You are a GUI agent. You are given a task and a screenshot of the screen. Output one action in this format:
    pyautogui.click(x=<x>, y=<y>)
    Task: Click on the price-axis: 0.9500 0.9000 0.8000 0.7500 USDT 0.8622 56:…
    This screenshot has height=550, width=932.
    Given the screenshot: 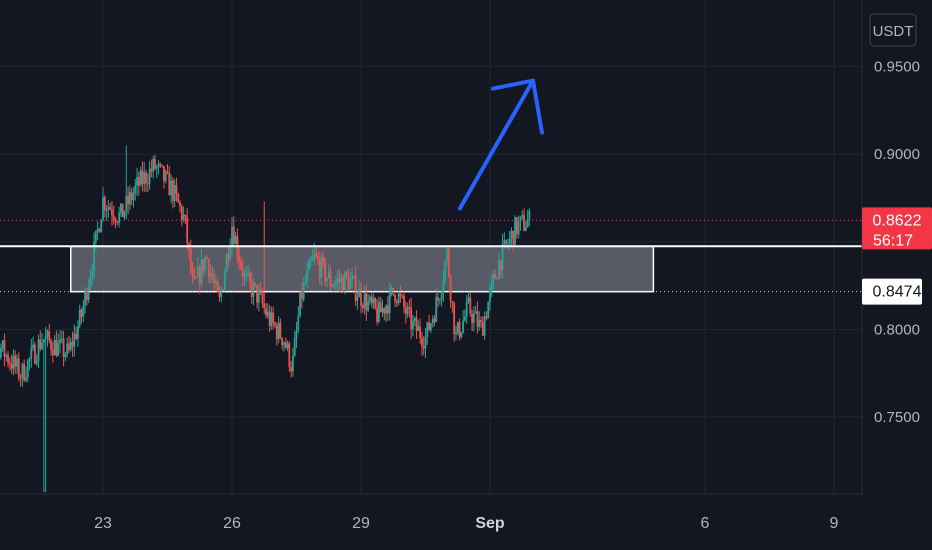 What is the action you would take?
    pyautogui.click(x=896, y=247)
    